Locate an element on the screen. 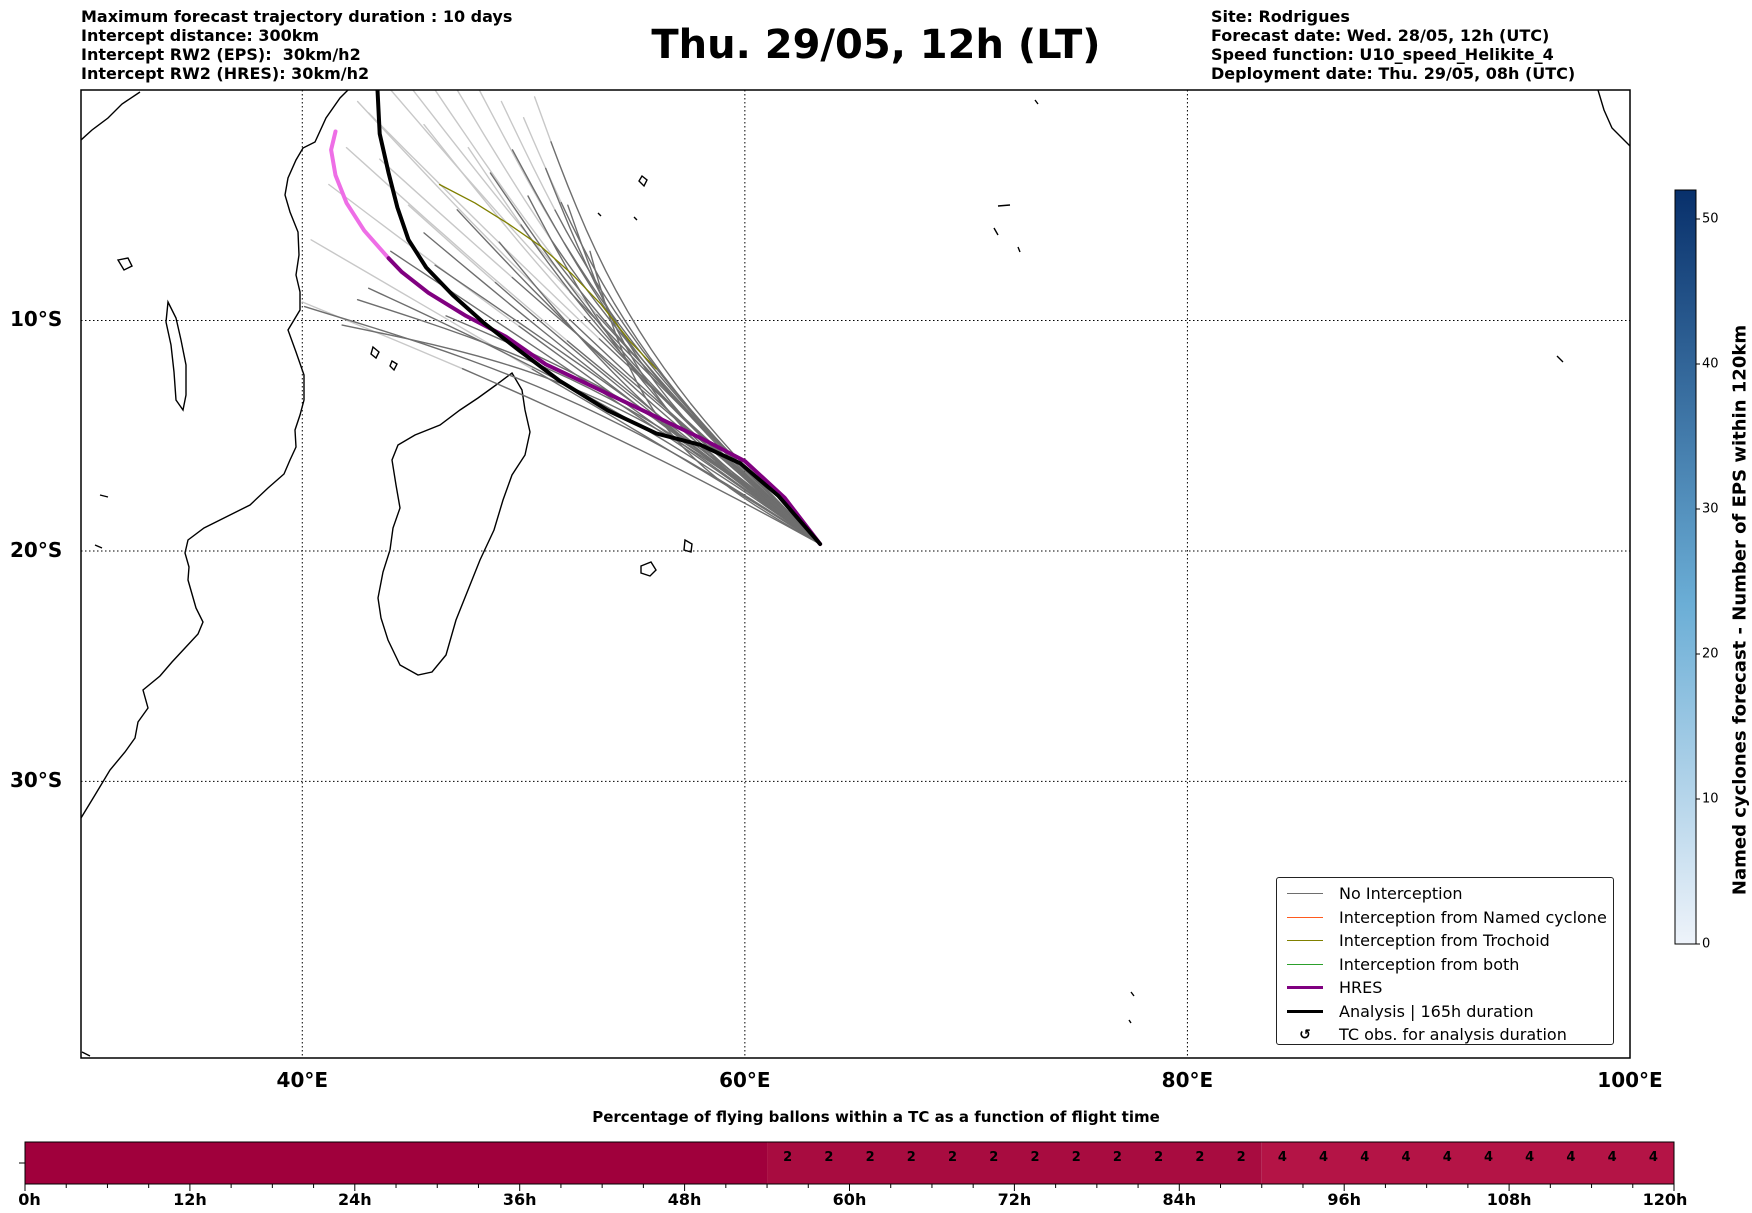  legend-item: Interception from Named cyclone is located at coordinates (1445, 918).